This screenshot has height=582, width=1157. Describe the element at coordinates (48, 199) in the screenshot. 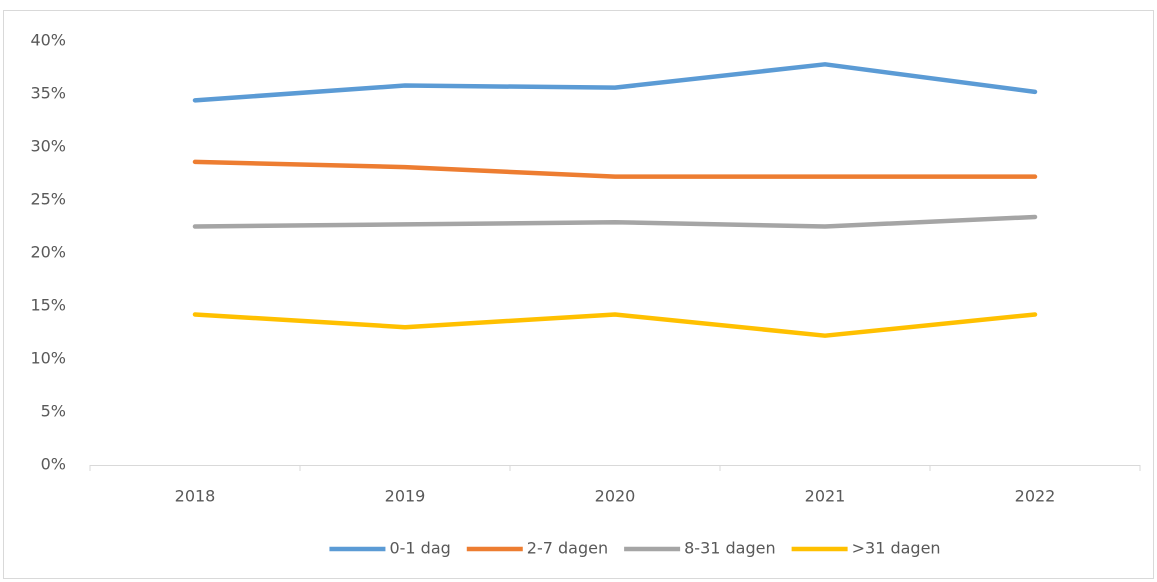

I see `y-tick-label: 25%` at that location.